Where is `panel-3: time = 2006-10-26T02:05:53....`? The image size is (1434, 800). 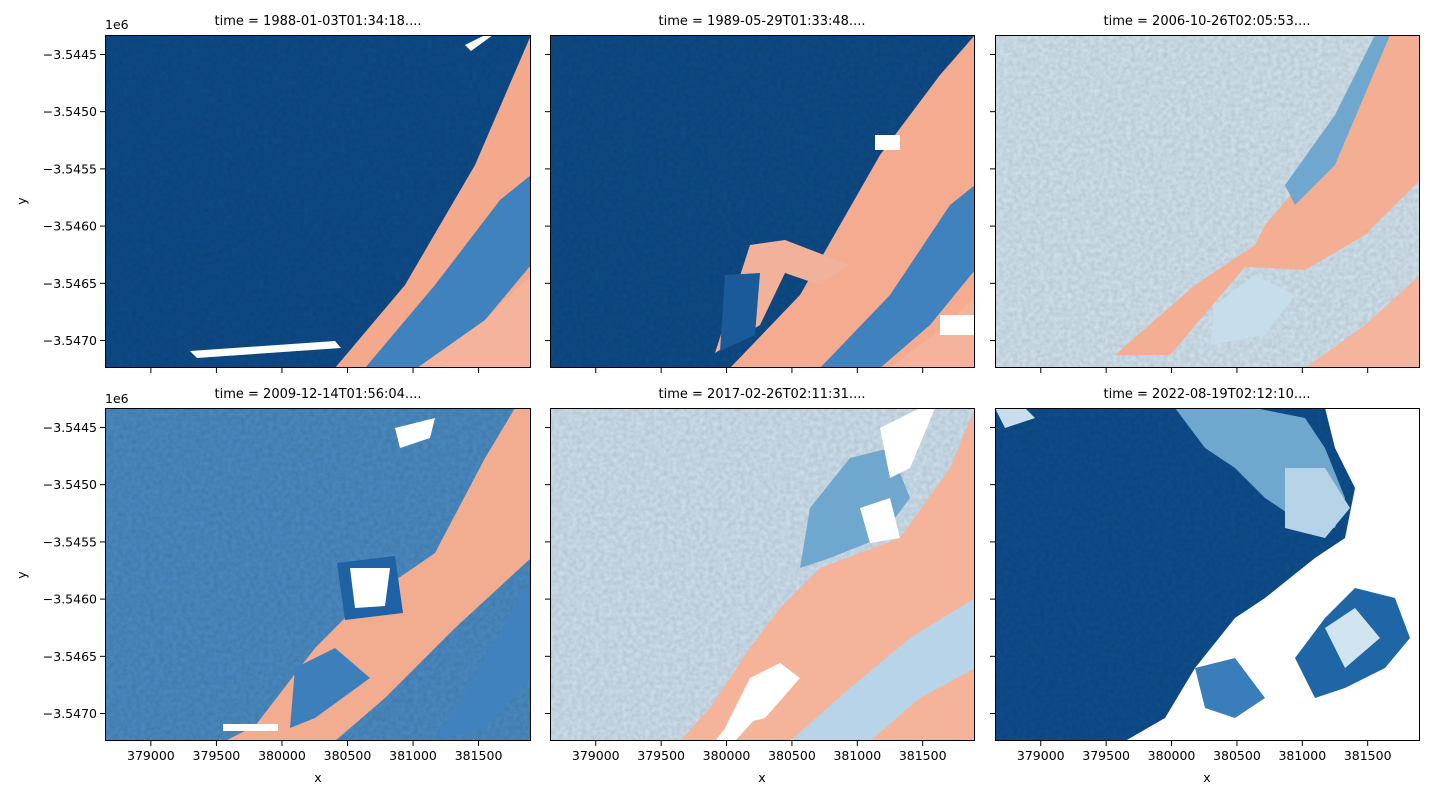
panel-3: time = 2006-10-26T02:05:53.... is located at coordinates (1205, 193).